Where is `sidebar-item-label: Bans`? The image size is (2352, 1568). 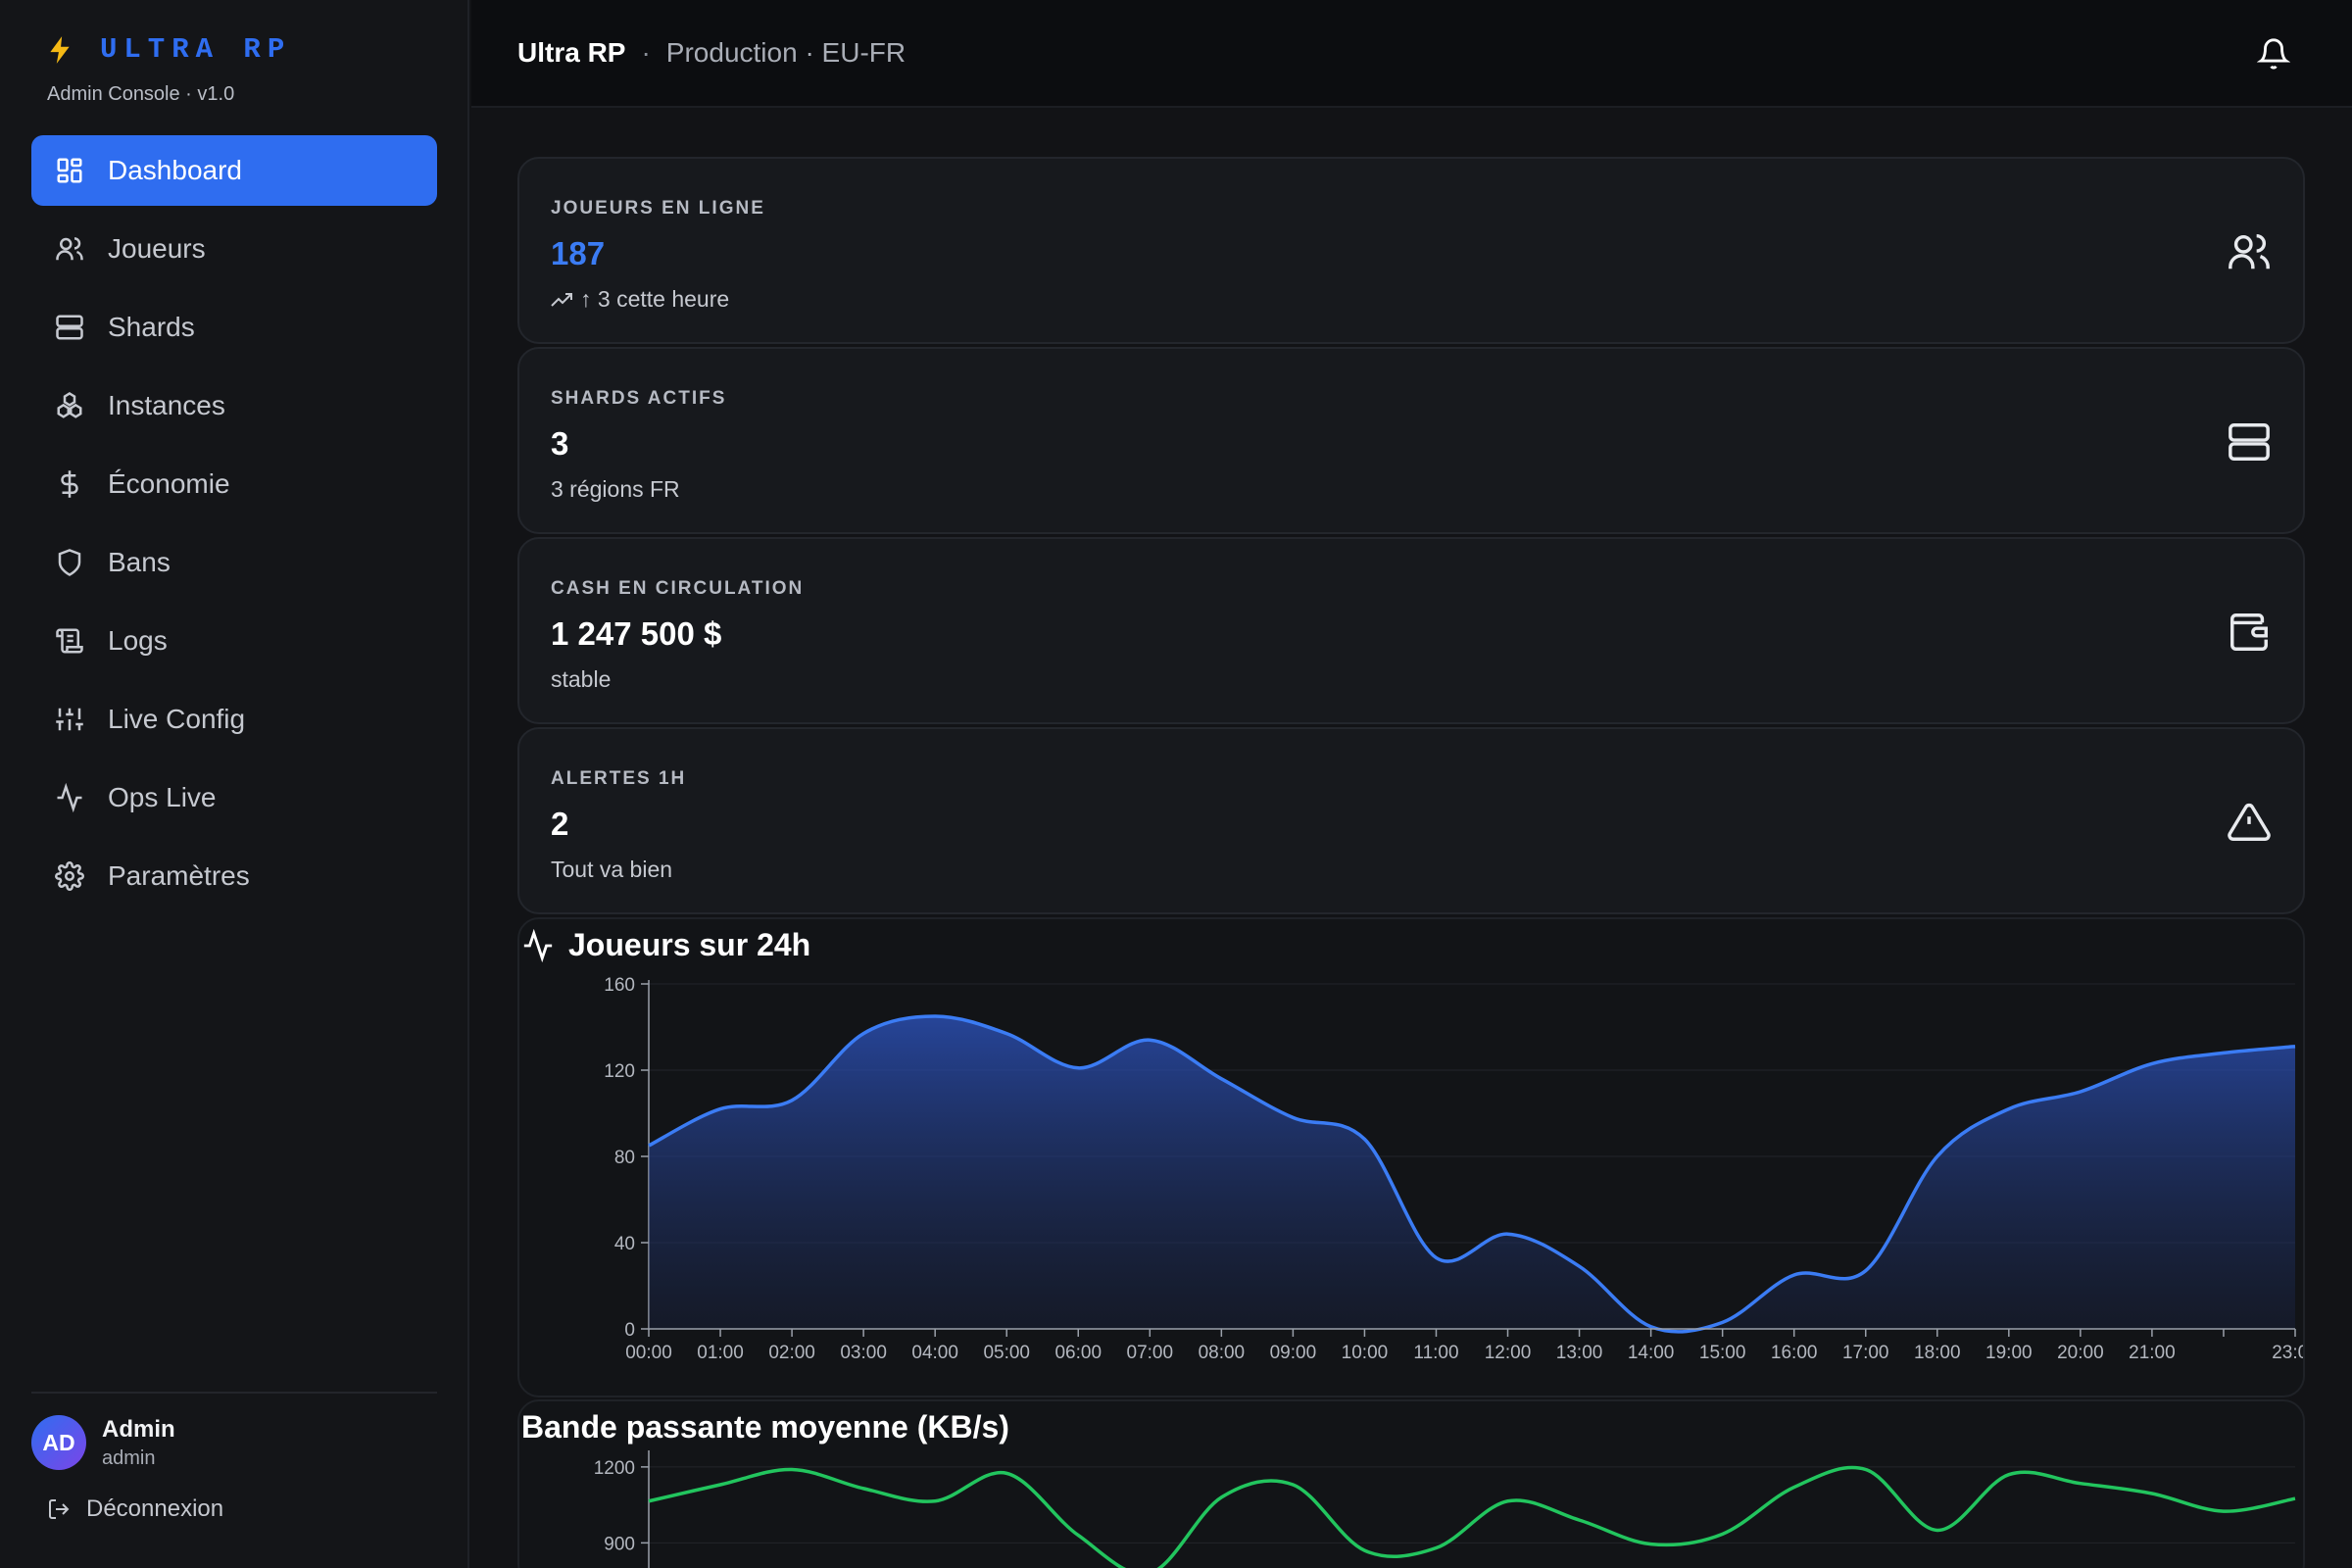 sidebar-item-label: Bans is located at coordinates (139, 562).